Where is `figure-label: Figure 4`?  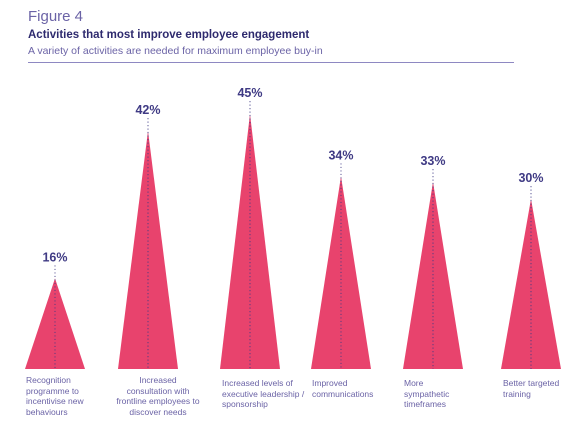
figure-label: Figure 4 is located at coordinates (56, 16).